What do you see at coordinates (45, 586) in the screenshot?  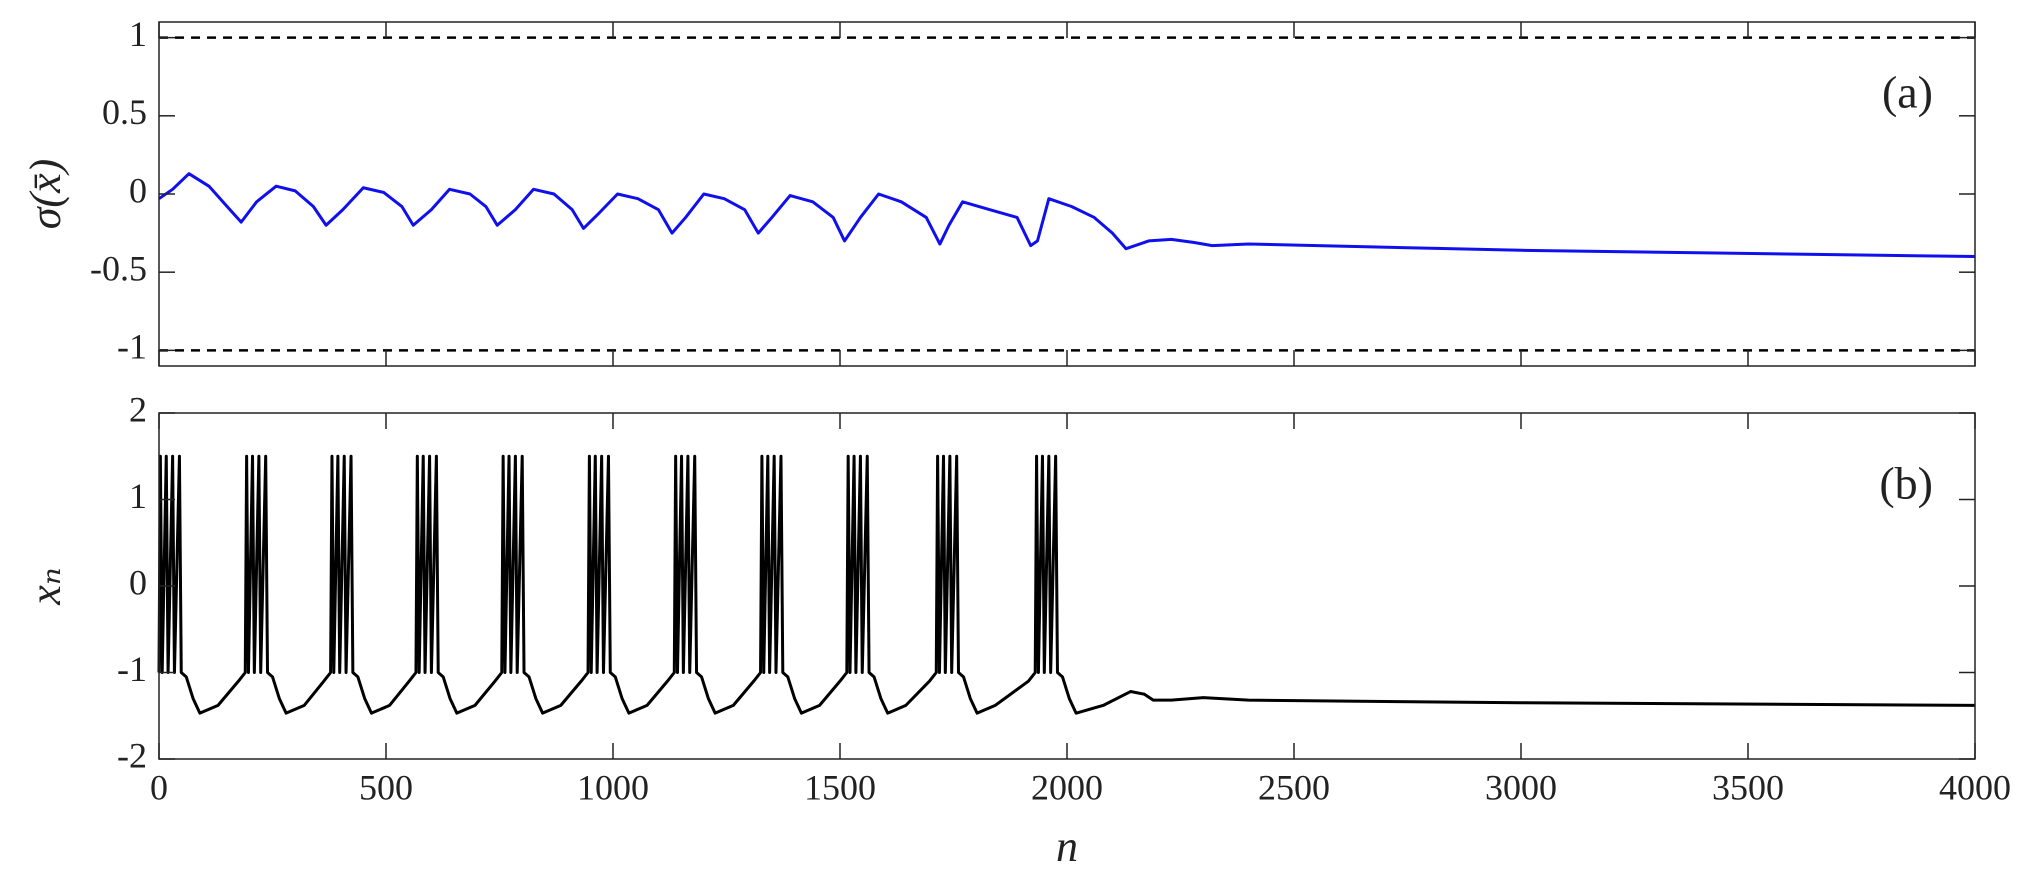 I see `y-axis-label: xₙ` at bounding box center [45, 586].